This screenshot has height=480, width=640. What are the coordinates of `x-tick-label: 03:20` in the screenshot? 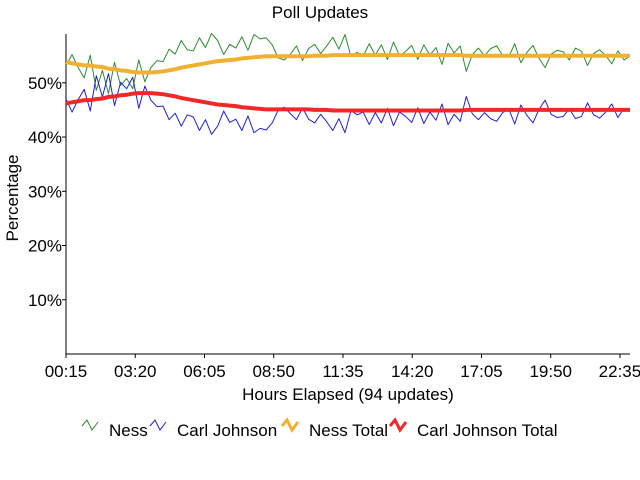 It's located at (135, 371).